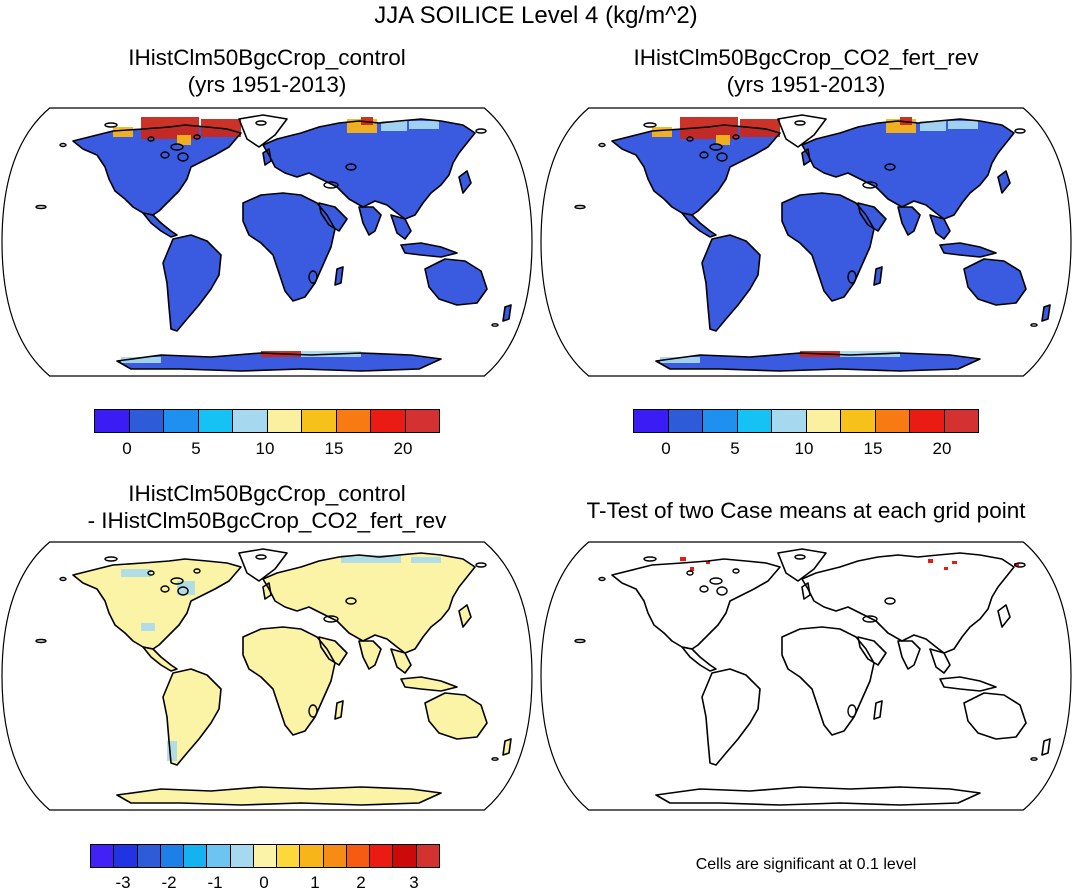  I want to click on colorbar-difference-tick-label: 3, so click(414, 882).